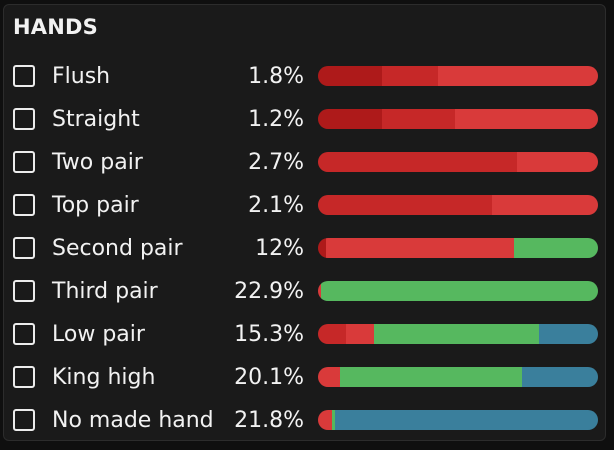 Image resolution: width=614 pixels, height=450 pixels. I want to click on hand-percentage: 12%, so click(279, 248).